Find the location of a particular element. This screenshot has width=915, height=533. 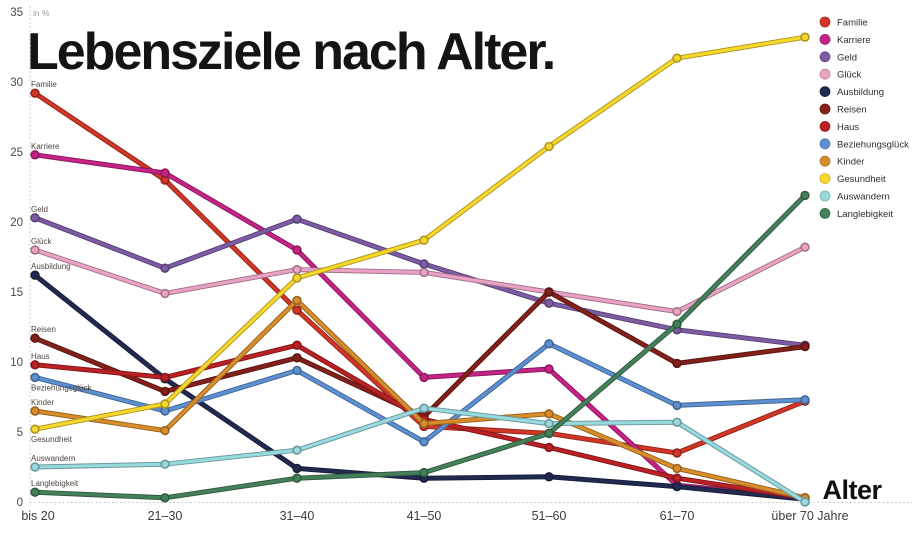

series-start-label: Gesundheit is located at coordinates (52, 439).